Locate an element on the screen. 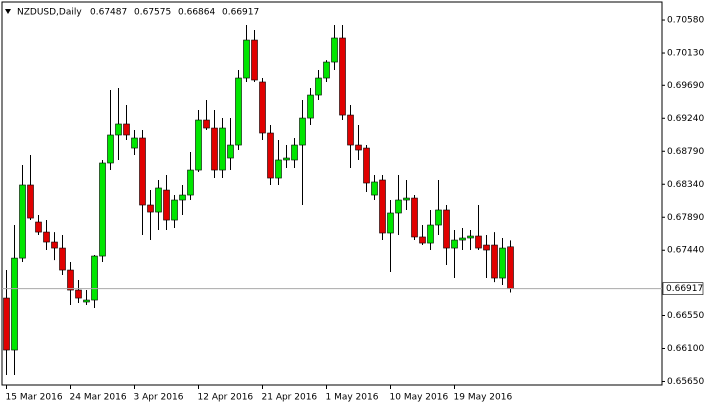 The height and width of the screenshot is (409, 705). y-tick-label: 0.65650 is located at coordinates (685, 382).